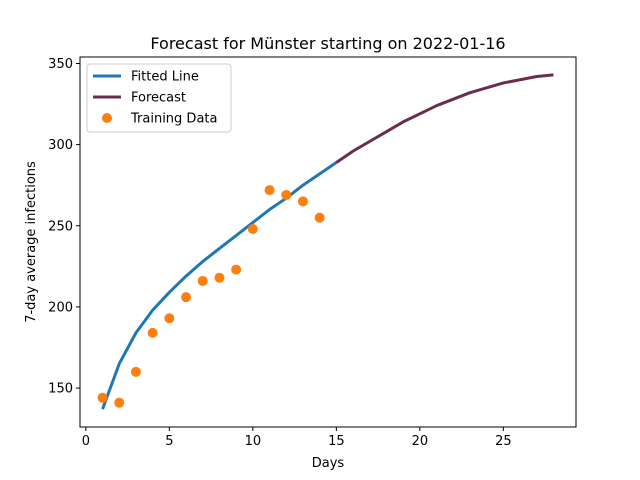 The image size is (640, 480). I want to click on y-tick-label: 250, so click(60, 226).